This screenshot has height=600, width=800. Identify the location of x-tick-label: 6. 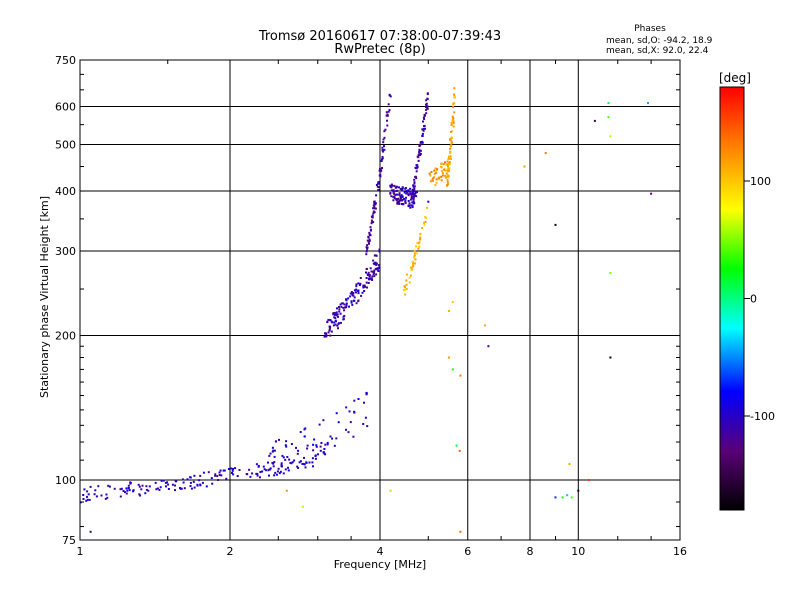
(467, 551).